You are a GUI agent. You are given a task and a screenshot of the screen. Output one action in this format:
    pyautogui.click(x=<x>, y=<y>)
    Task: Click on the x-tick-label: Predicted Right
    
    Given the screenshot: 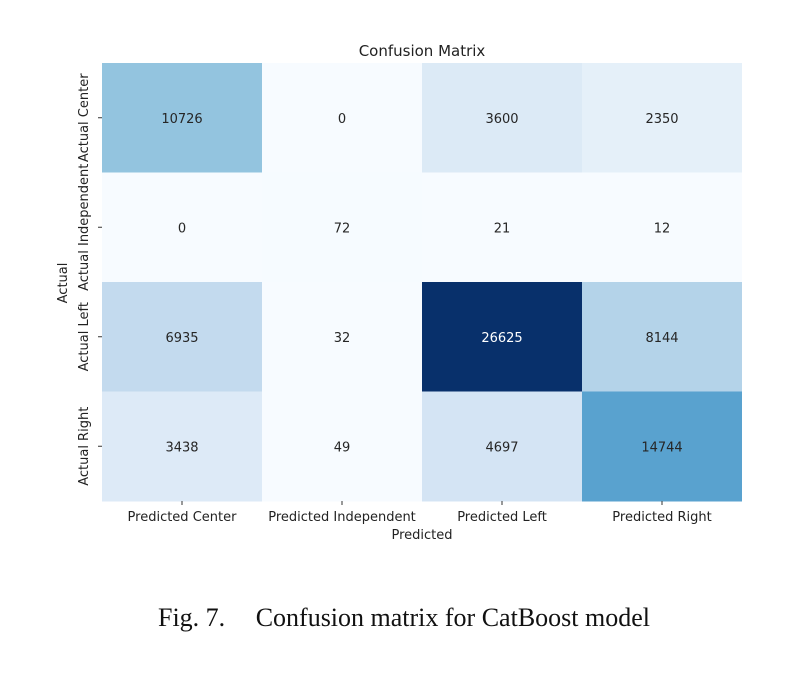 What is the action you would take?
    pyautogui.click(x=661, y=517)
    